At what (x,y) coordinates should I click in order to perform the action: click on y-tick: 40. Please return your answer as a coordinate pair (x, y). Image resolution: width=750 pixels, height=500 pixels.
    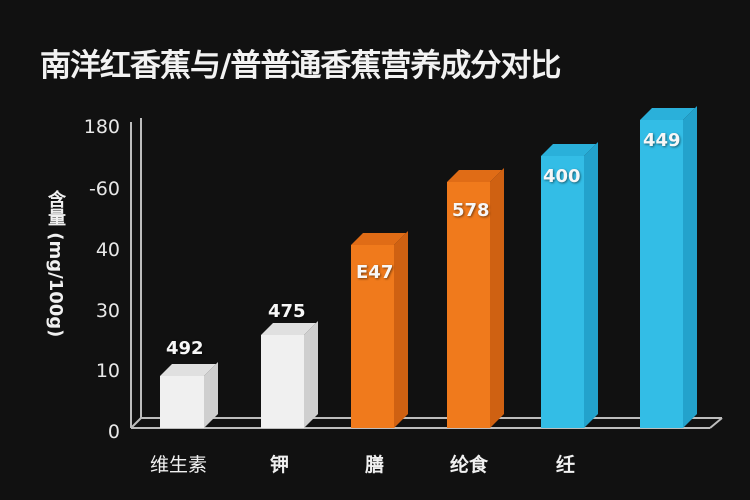
    Looking at the image, I should click on (107, 250).